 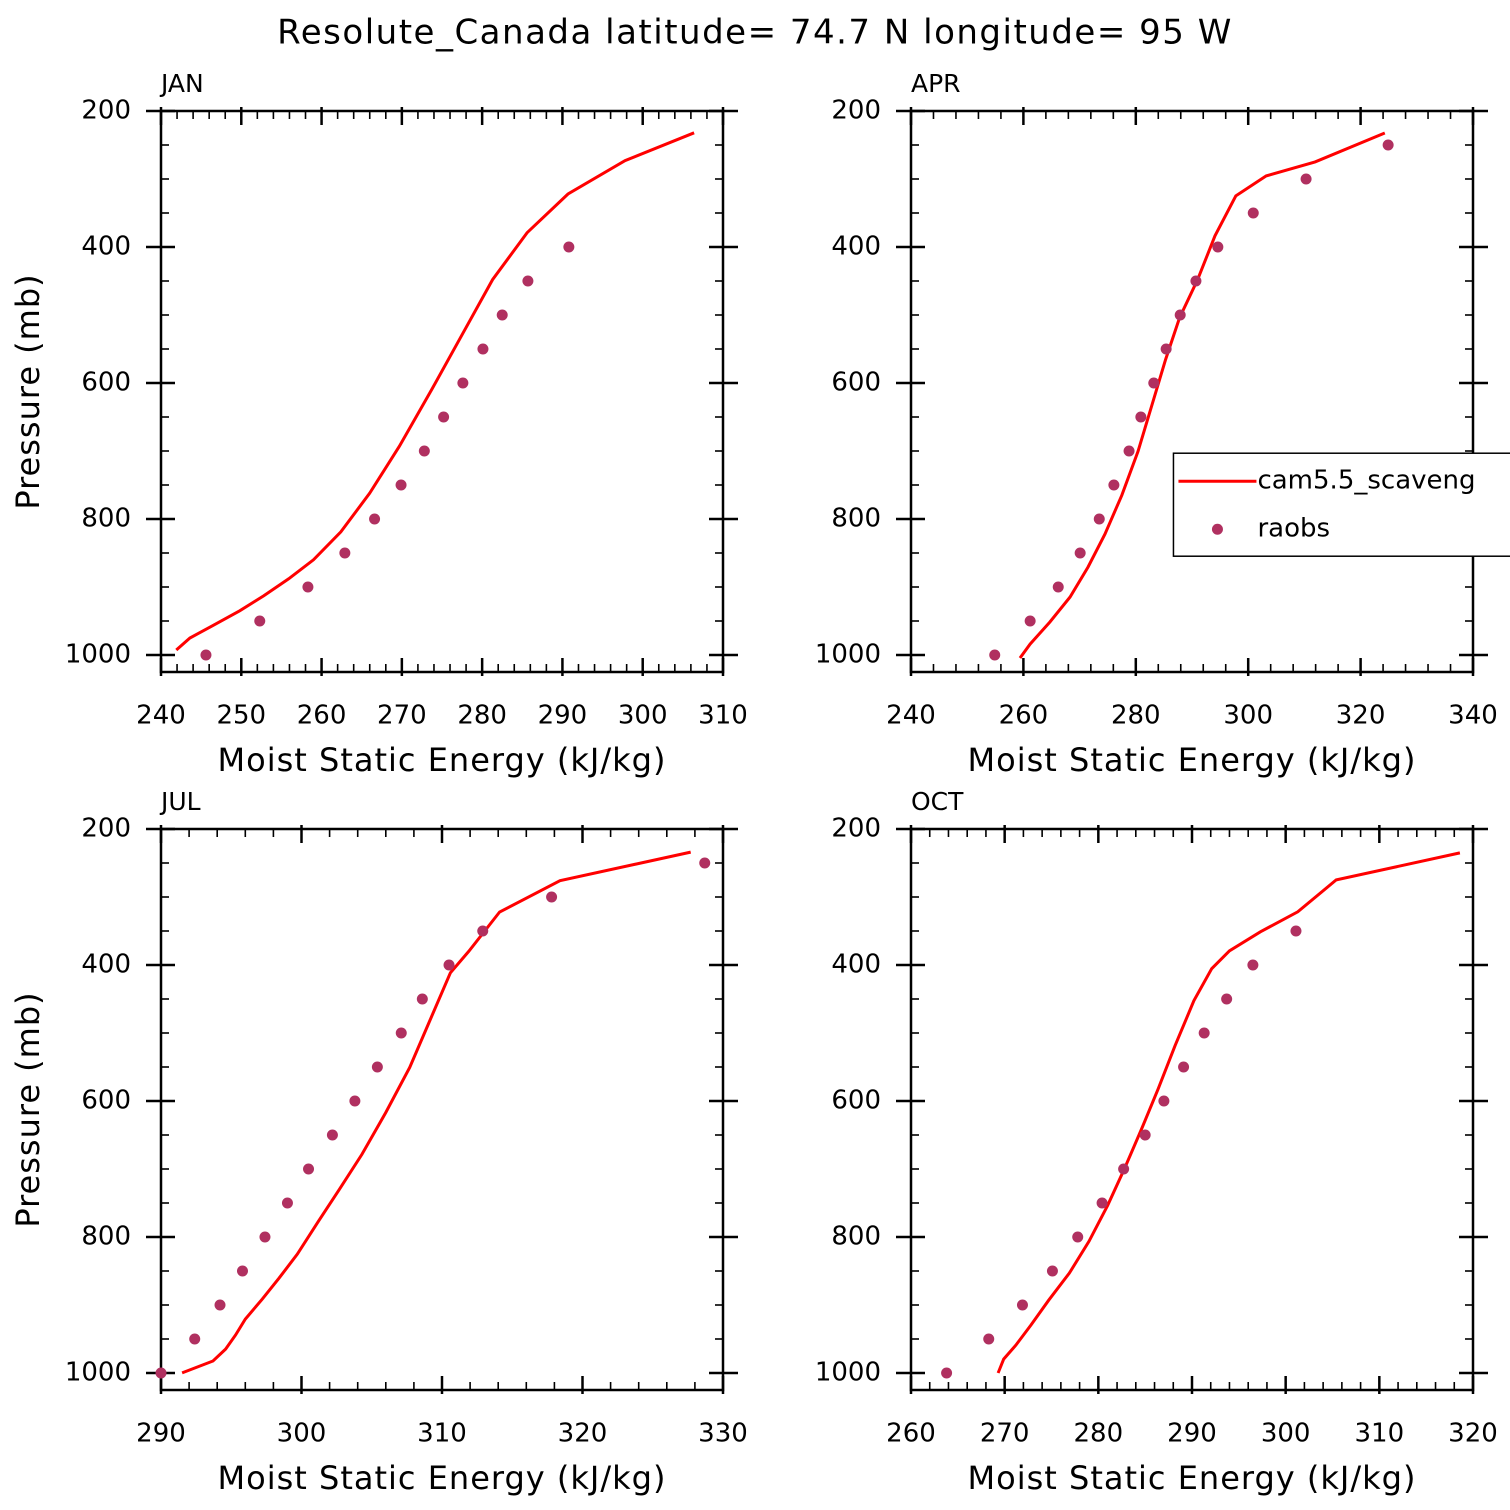 I want to click on panel-title: JAN, so click(x=181, y=83).